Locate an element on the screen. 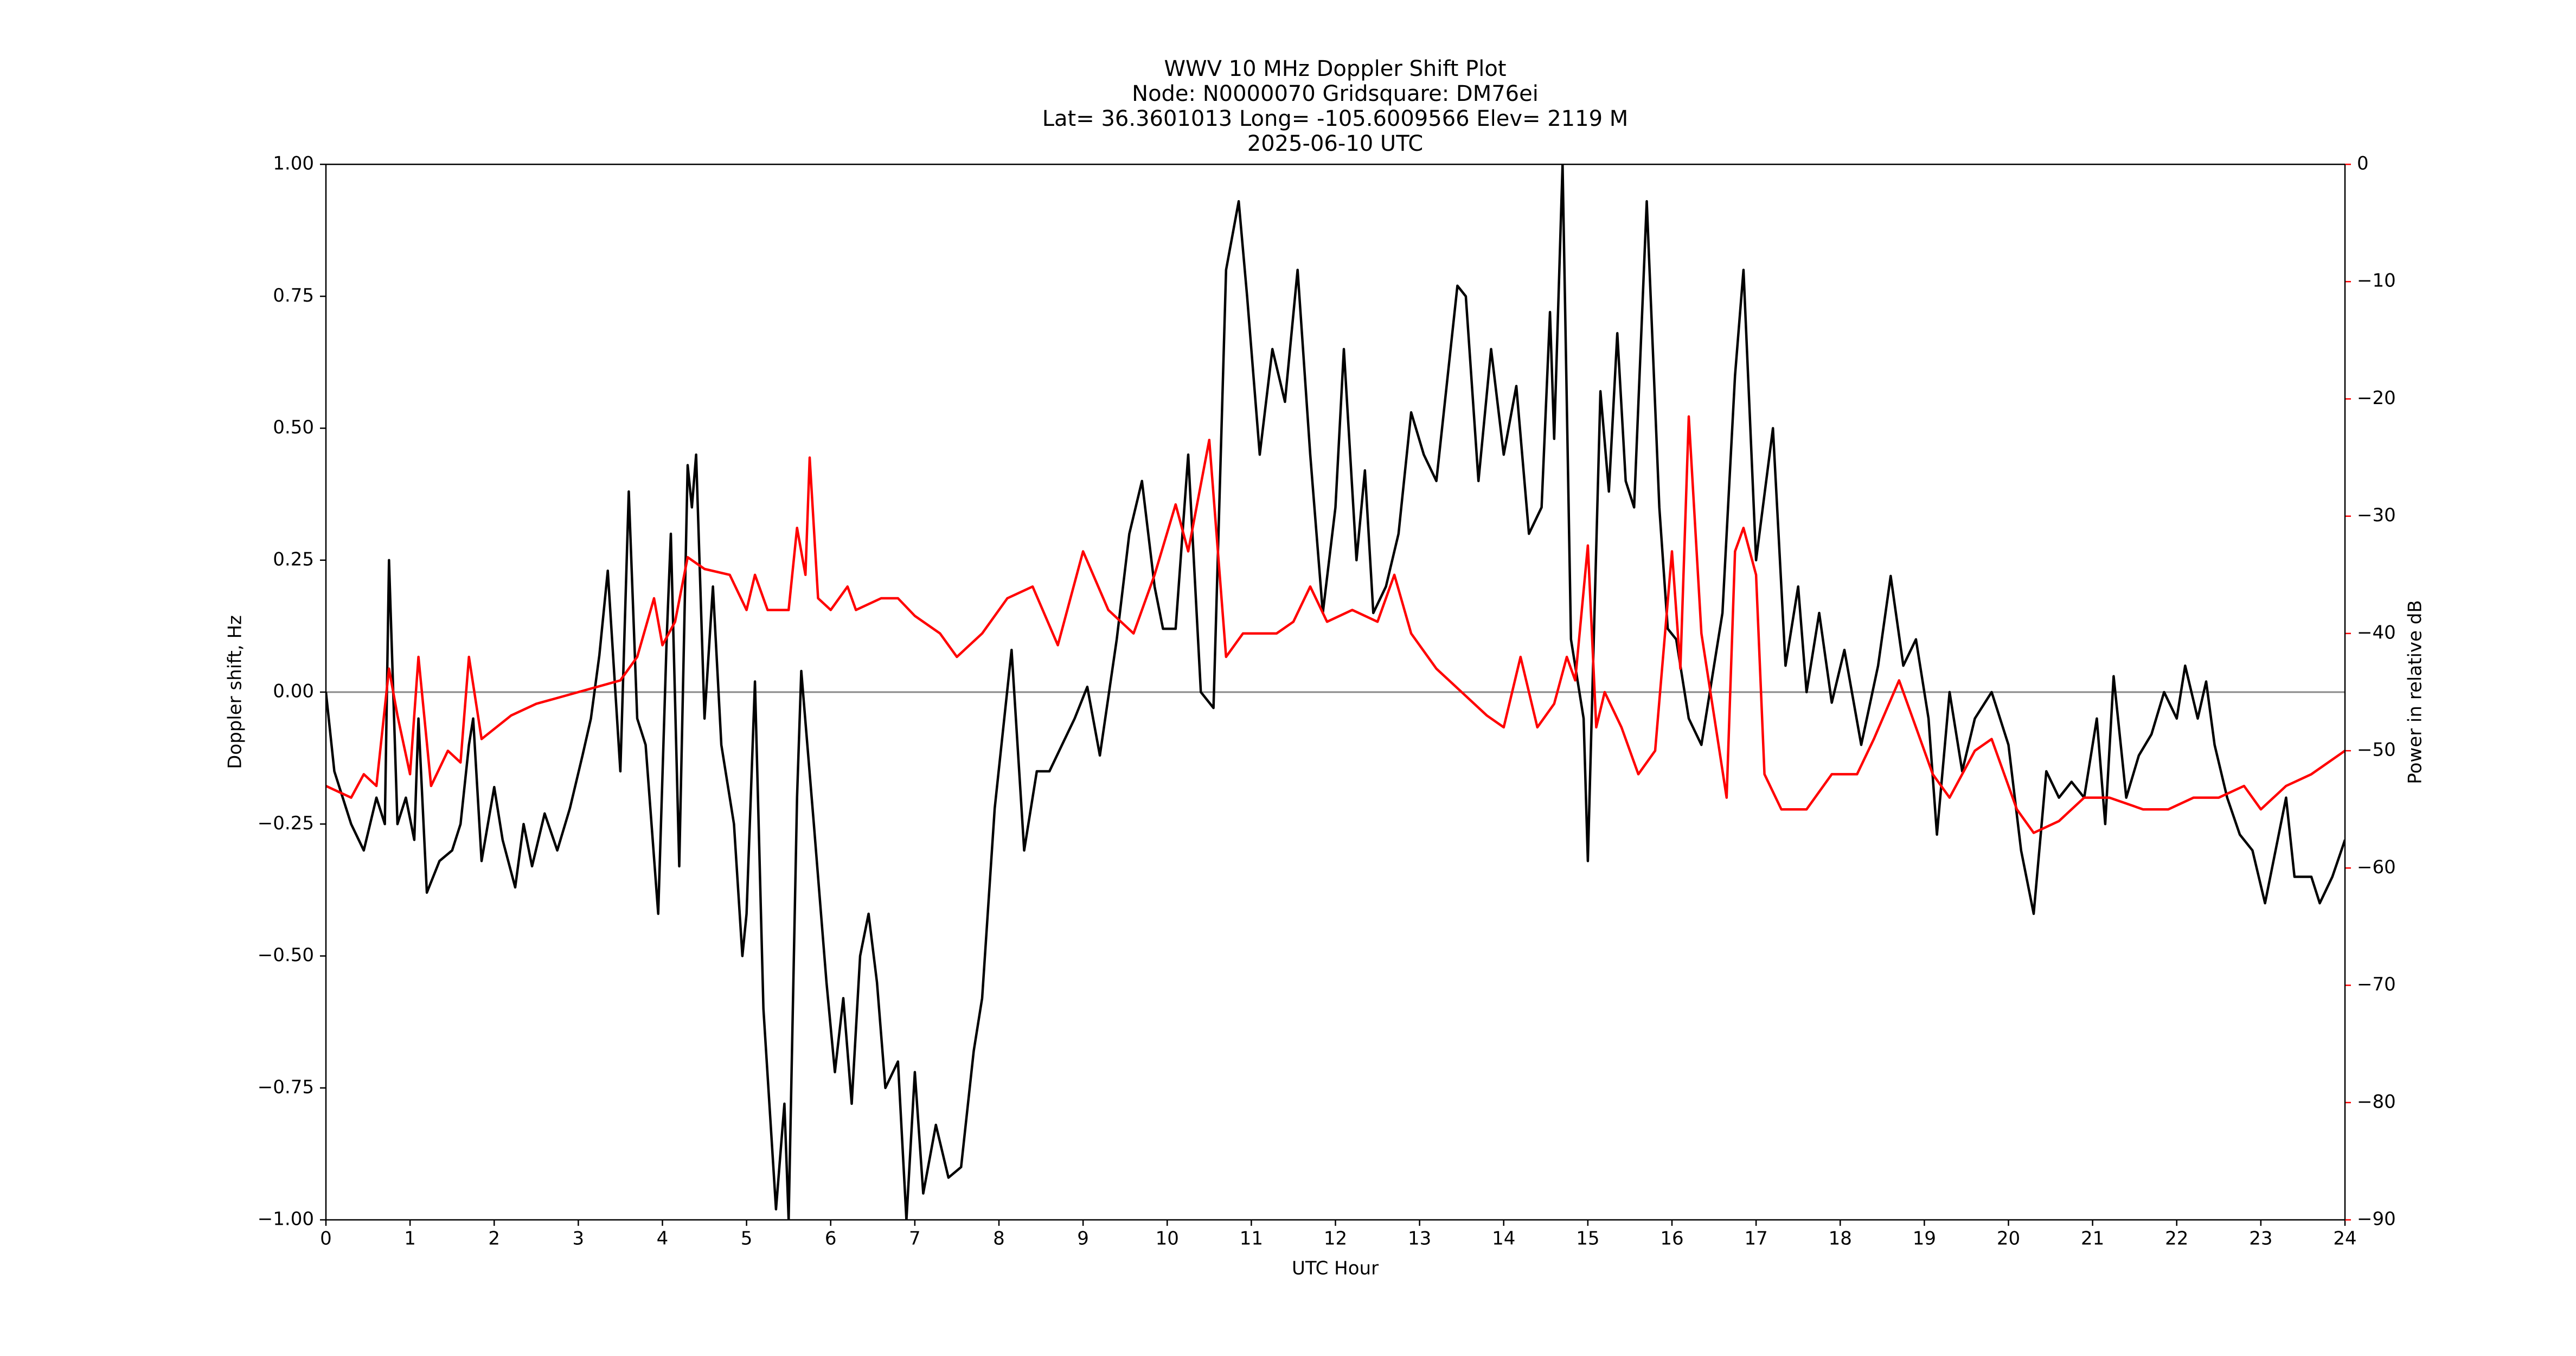 The image size is (2576, 1356). x-tick-label: 5 is located at coordinates (747, 1239).